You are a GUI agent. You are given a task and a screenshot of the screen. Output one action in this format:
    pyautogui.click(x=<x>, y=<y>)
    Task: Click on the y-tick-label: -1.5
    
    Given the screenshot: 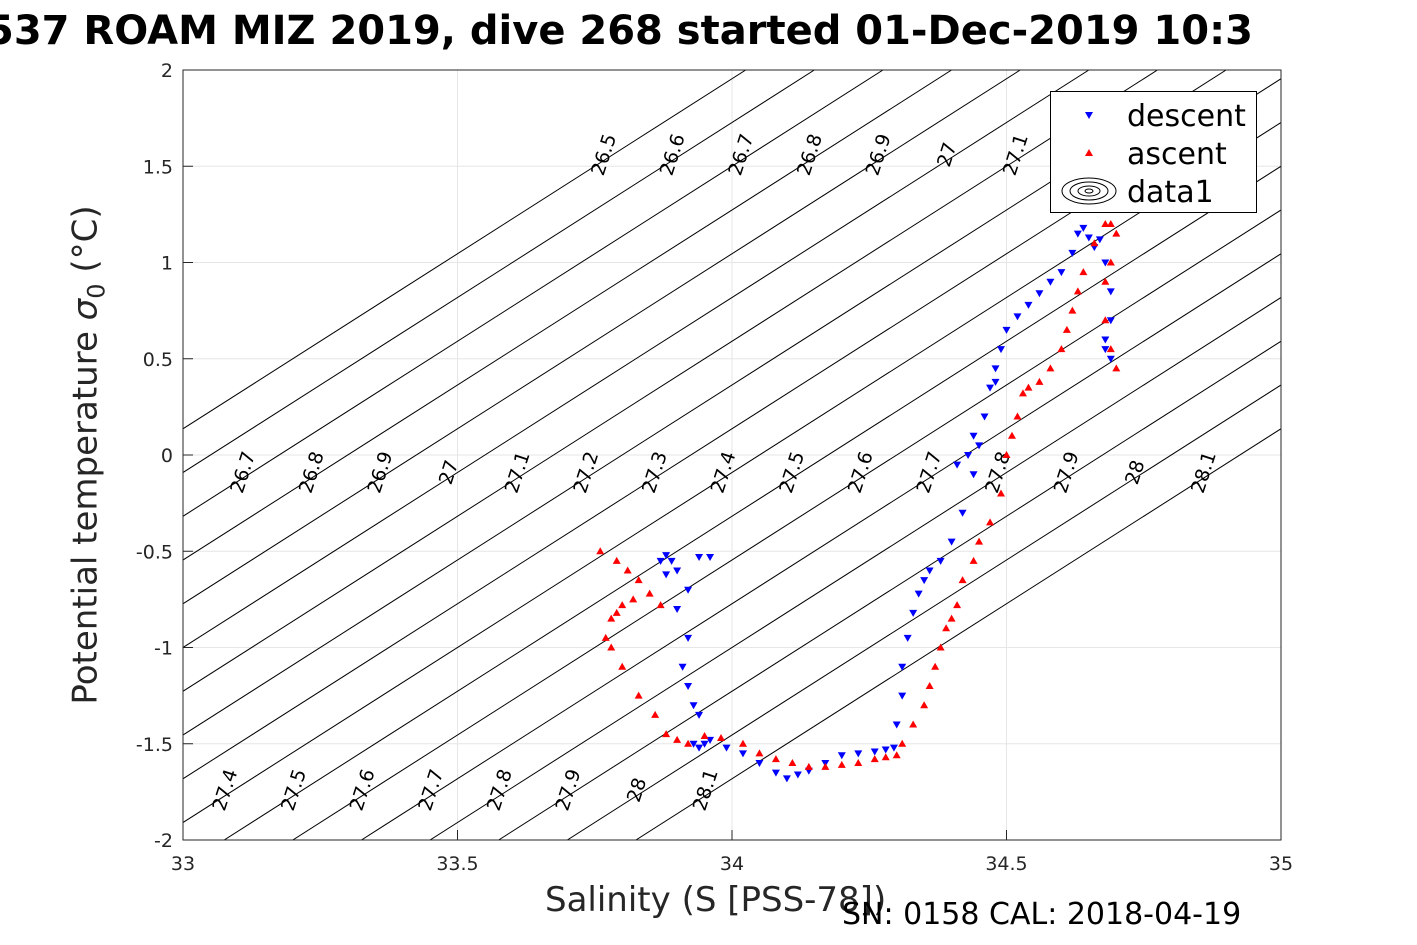 What is the action you would take?
    pyautogui.click(x=154, y=745)
    